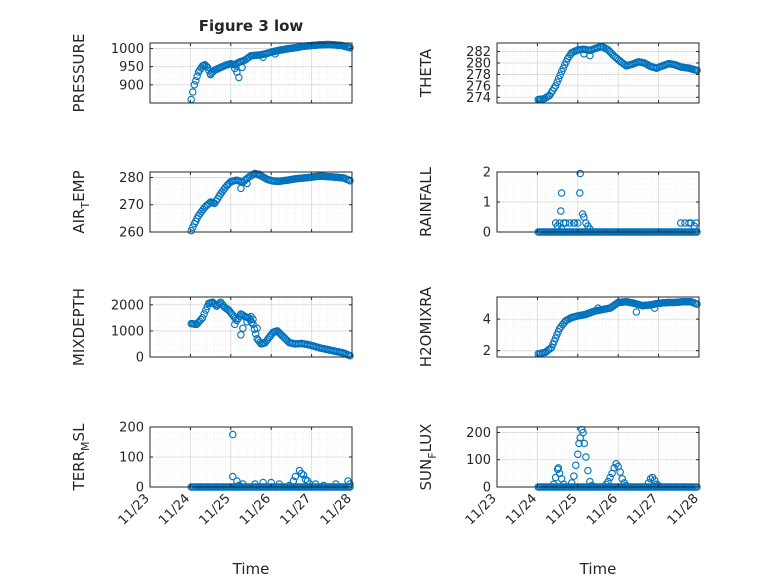 The width and height of the screenshot is (778, 583). Describe the element at coordinates (79, 73) in the screenshot. I see `y-axis-label: PRESSURE` at that location.